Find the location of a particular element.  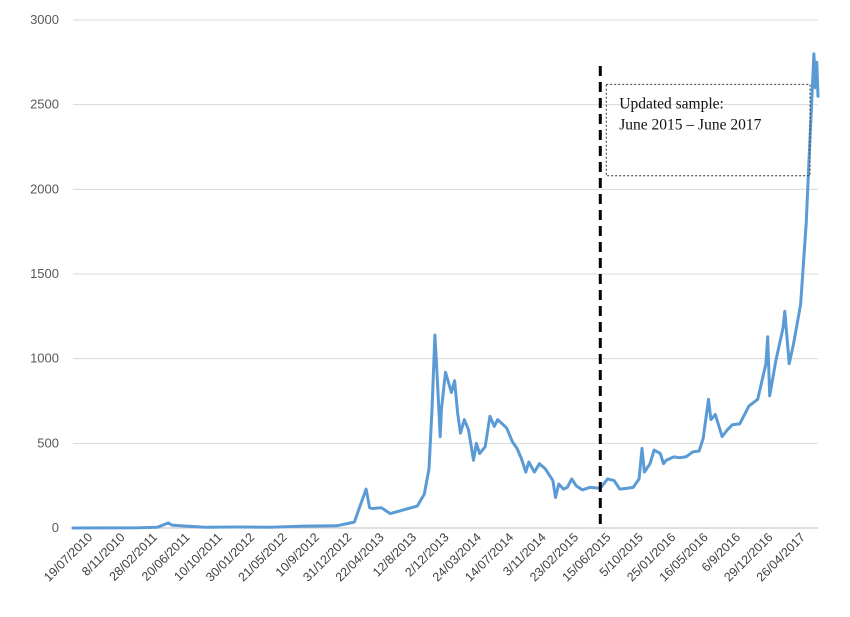

annotation-line-2: June 2015 – June 2017 is located at coordinates (690, 124).